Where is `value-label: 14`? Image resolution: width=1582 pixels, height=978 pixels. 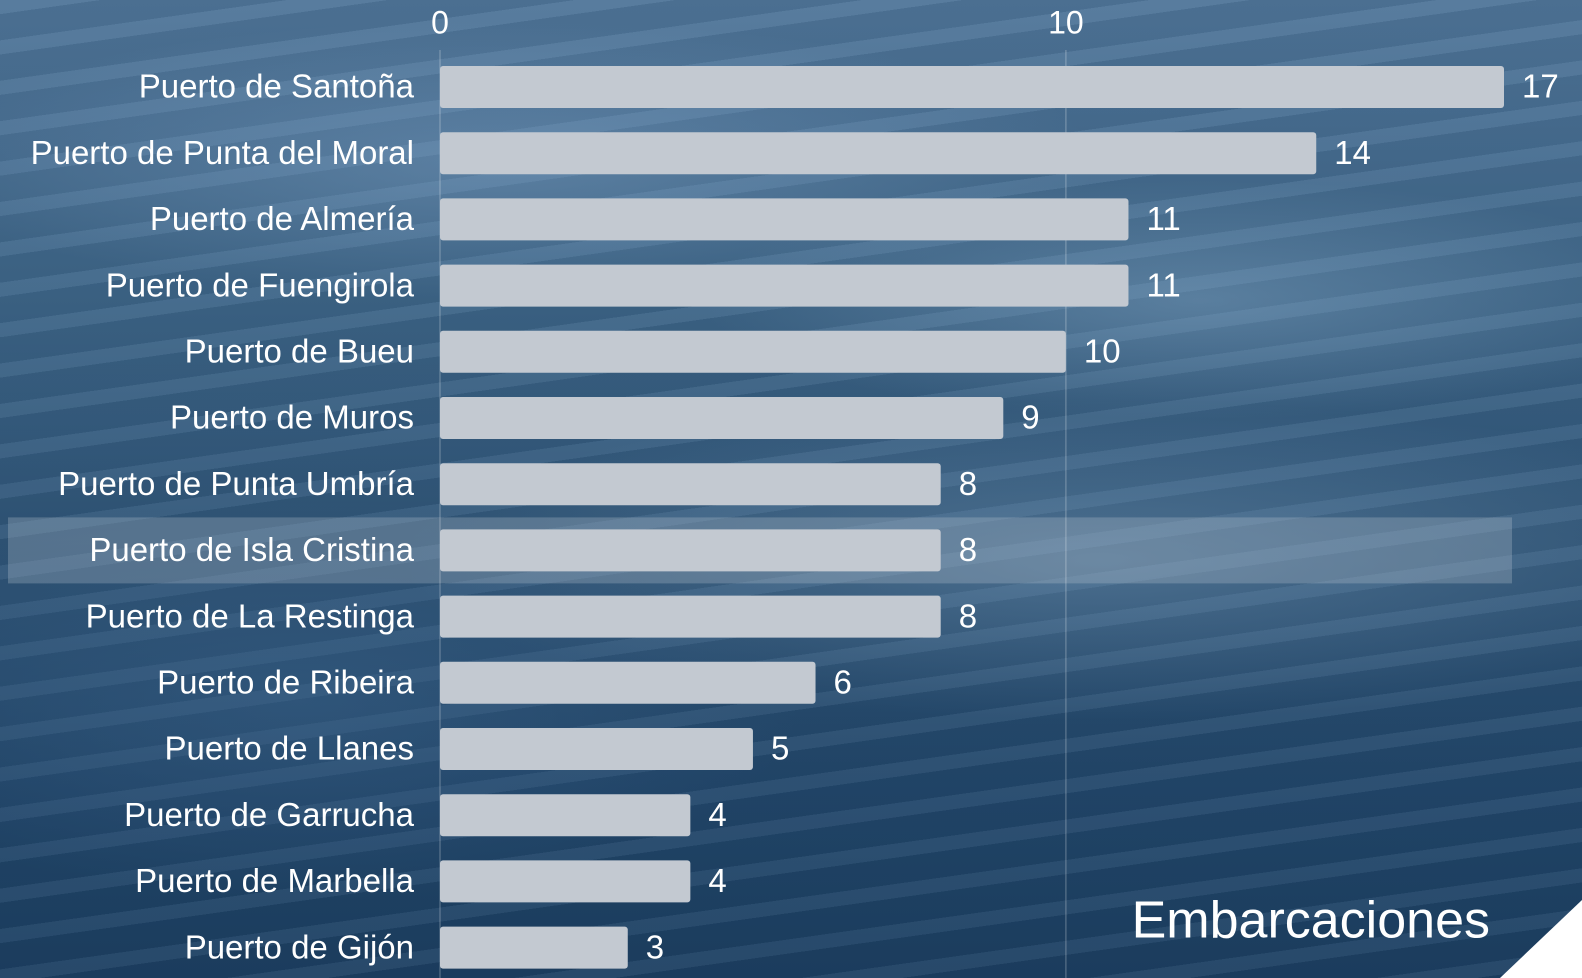 value-label: 14 is located at coordinates (1352, 152).